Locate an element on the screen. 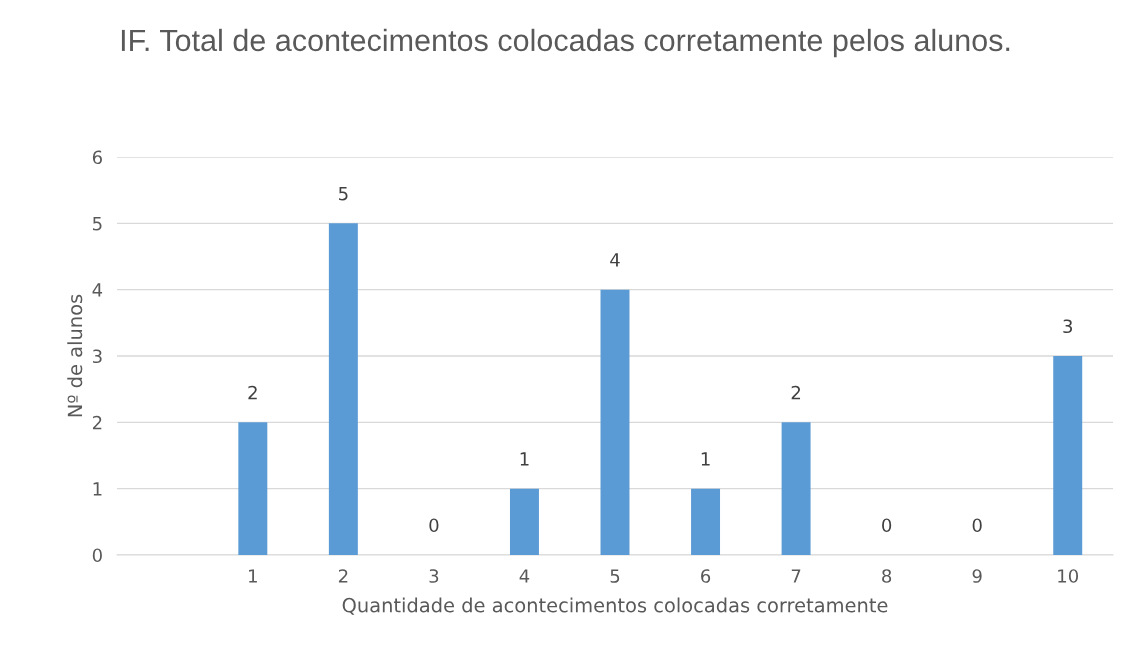  data-label: 4 is located at coordinates (615, 260).